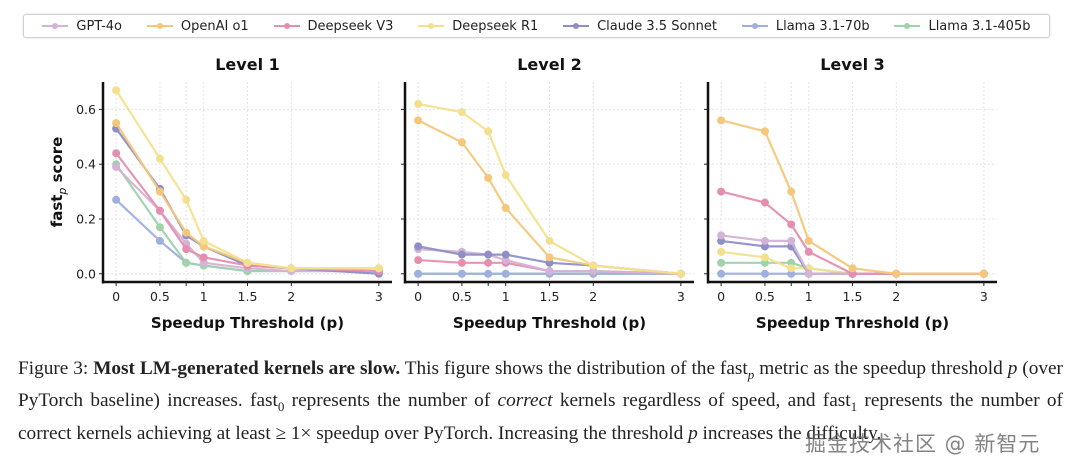 Image resolution: width=1080 pixels, height=472 pixels. What do you see at coordinates (58, 182) in the screenshot?
I see `y-axis-label: fastp score` at bounding box center [58, 182].